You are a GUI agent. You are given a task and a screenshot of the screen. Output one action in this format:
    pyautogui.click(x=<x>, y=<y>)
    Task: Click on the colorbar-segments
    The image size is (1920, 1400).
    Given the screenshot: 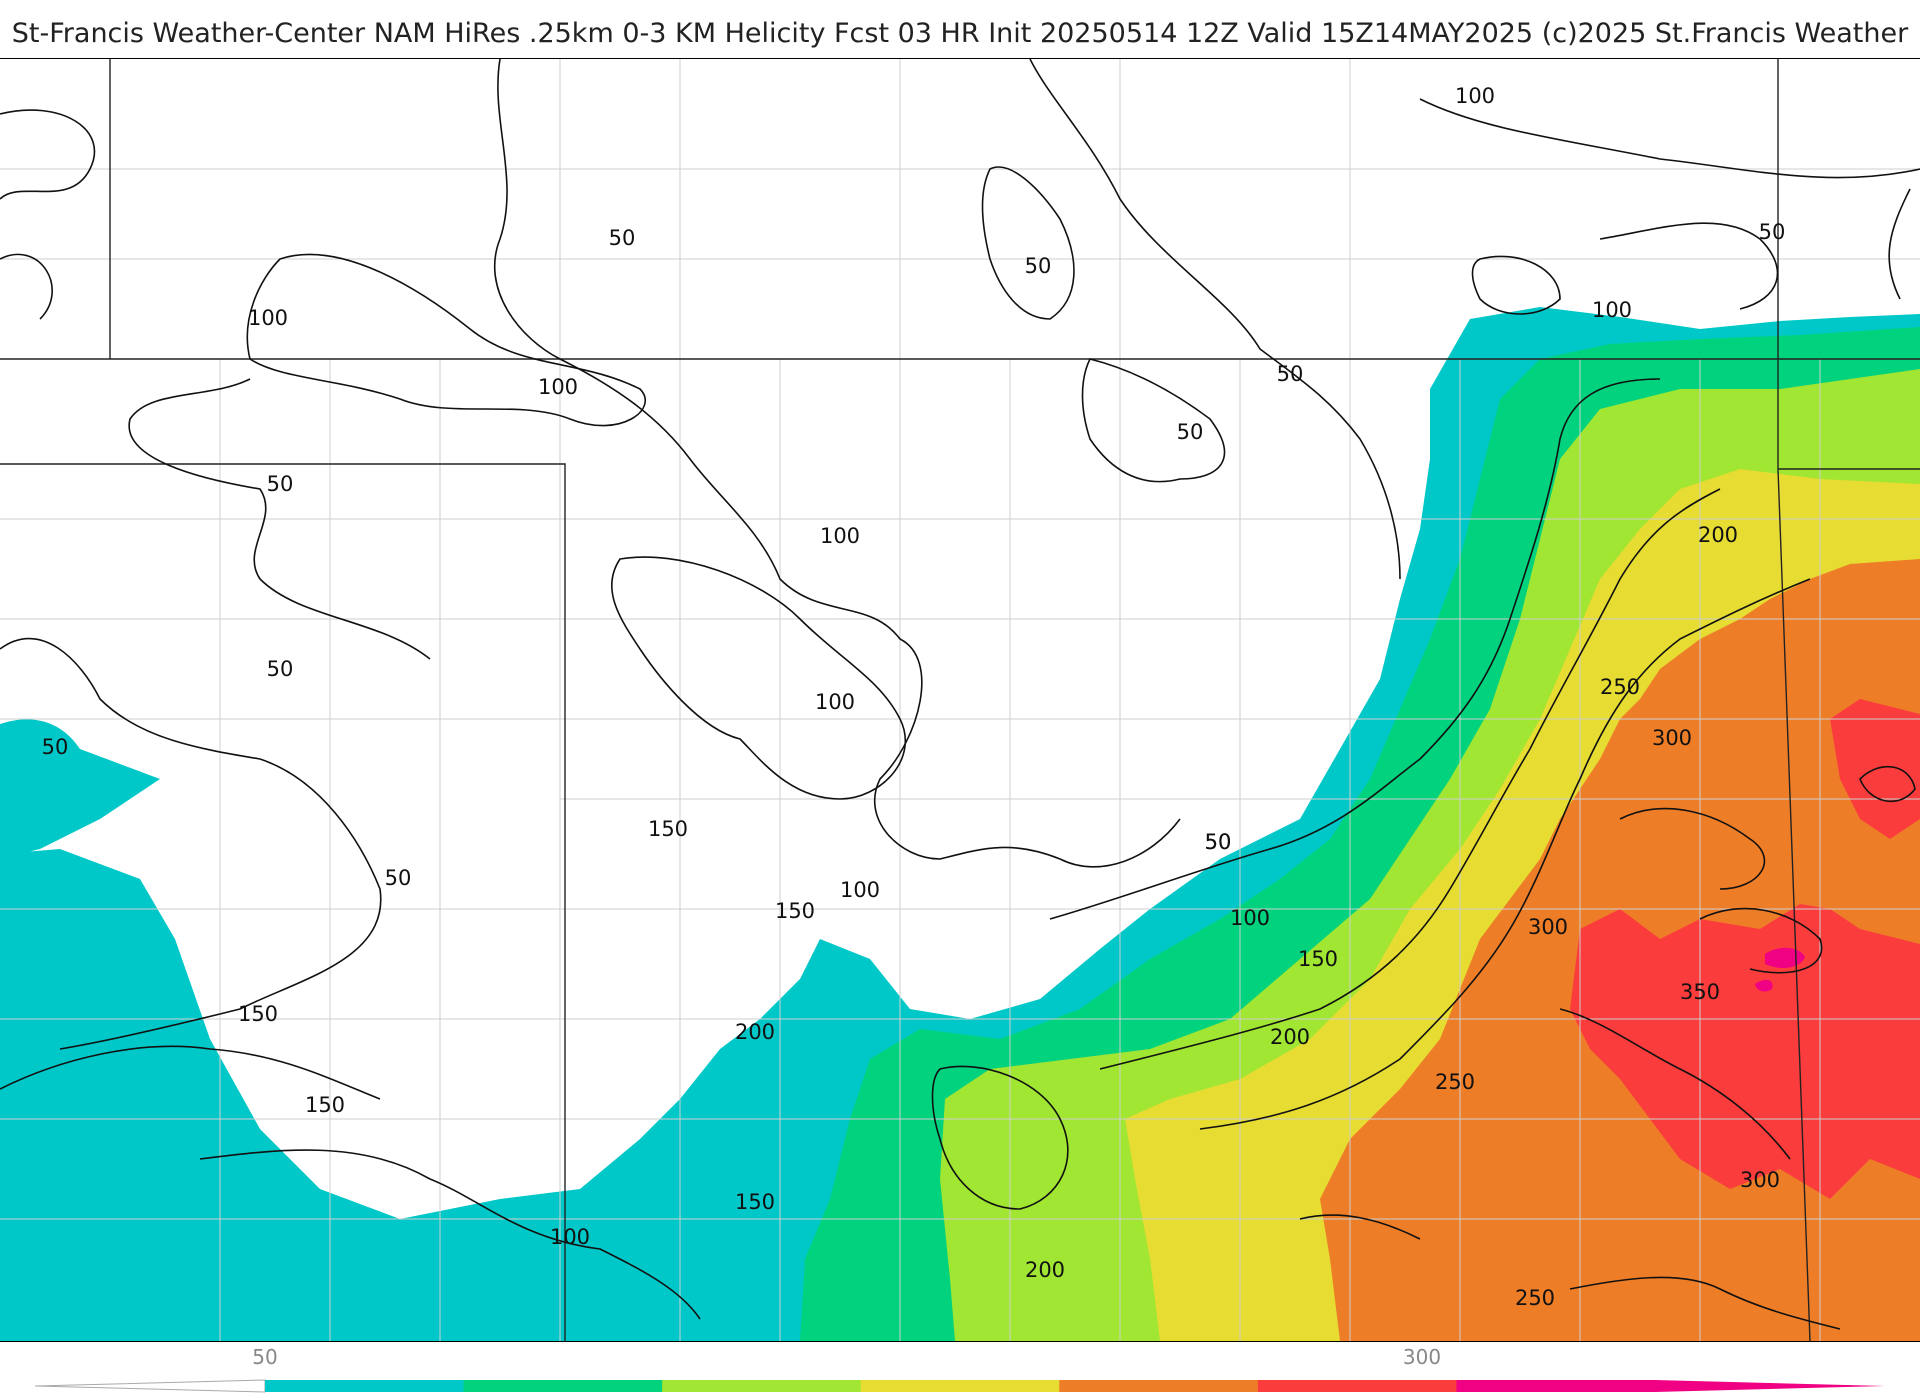 What is the action you would take?
    pyautogui.click(x=960, y=1386)
    